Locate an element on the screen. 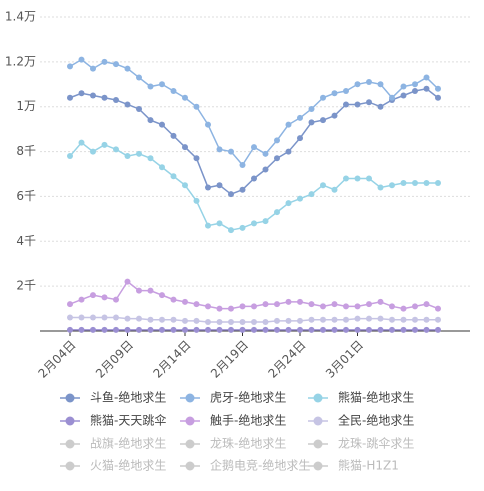  x-tick-label: 2月09日 is located at coordinates (114, 359).